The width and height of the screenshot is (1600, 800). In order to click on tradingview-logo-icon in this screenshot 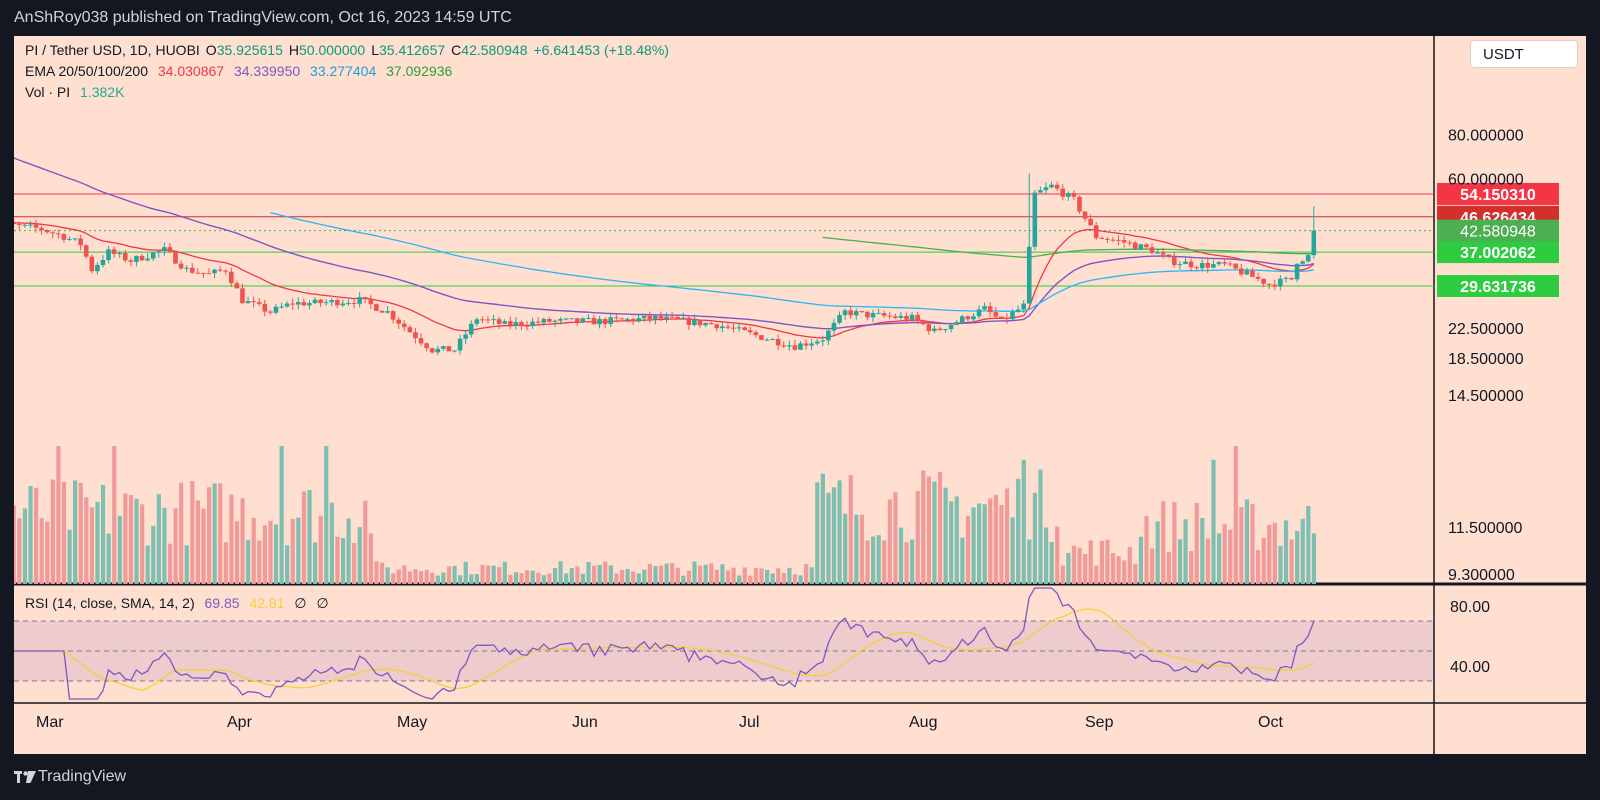, I will do `click(25, 777)`.